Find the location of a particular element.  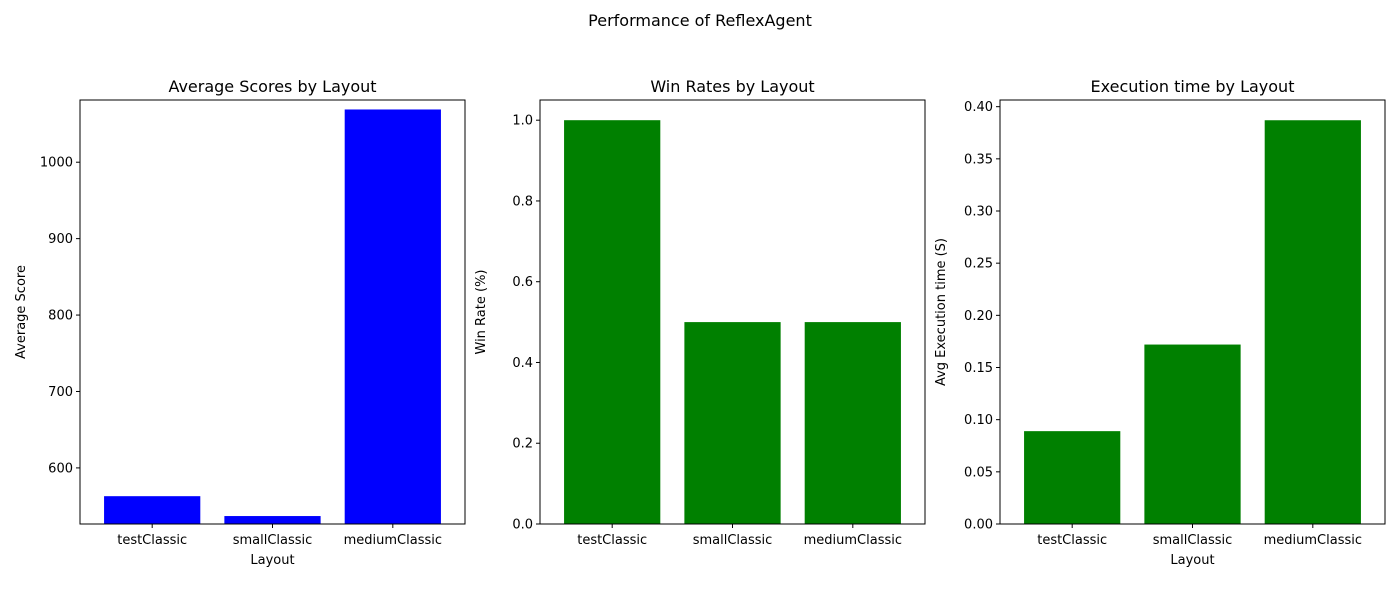

y-tick-label: 0.8 is located at coordinates (522, 201).